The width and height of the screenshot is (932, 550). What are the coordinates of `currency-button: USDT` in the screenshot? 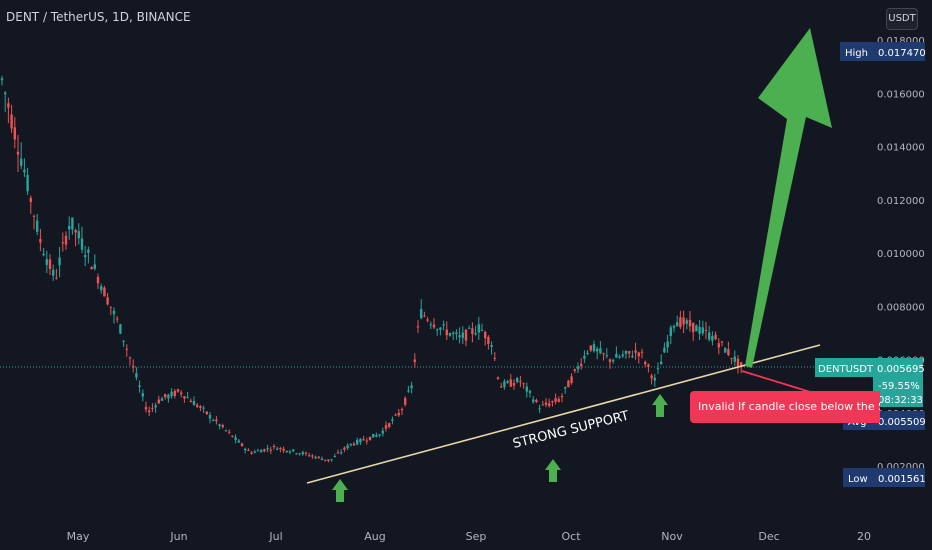 It's located at (902, 19).